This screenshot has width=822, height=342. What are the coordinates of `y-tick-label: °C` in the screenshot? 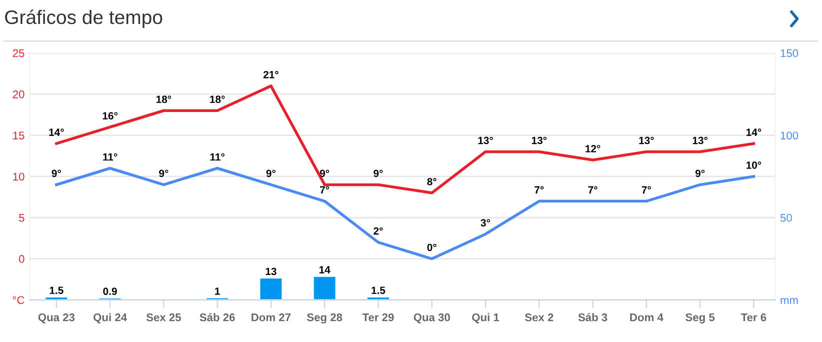 It's located at (18, 300).